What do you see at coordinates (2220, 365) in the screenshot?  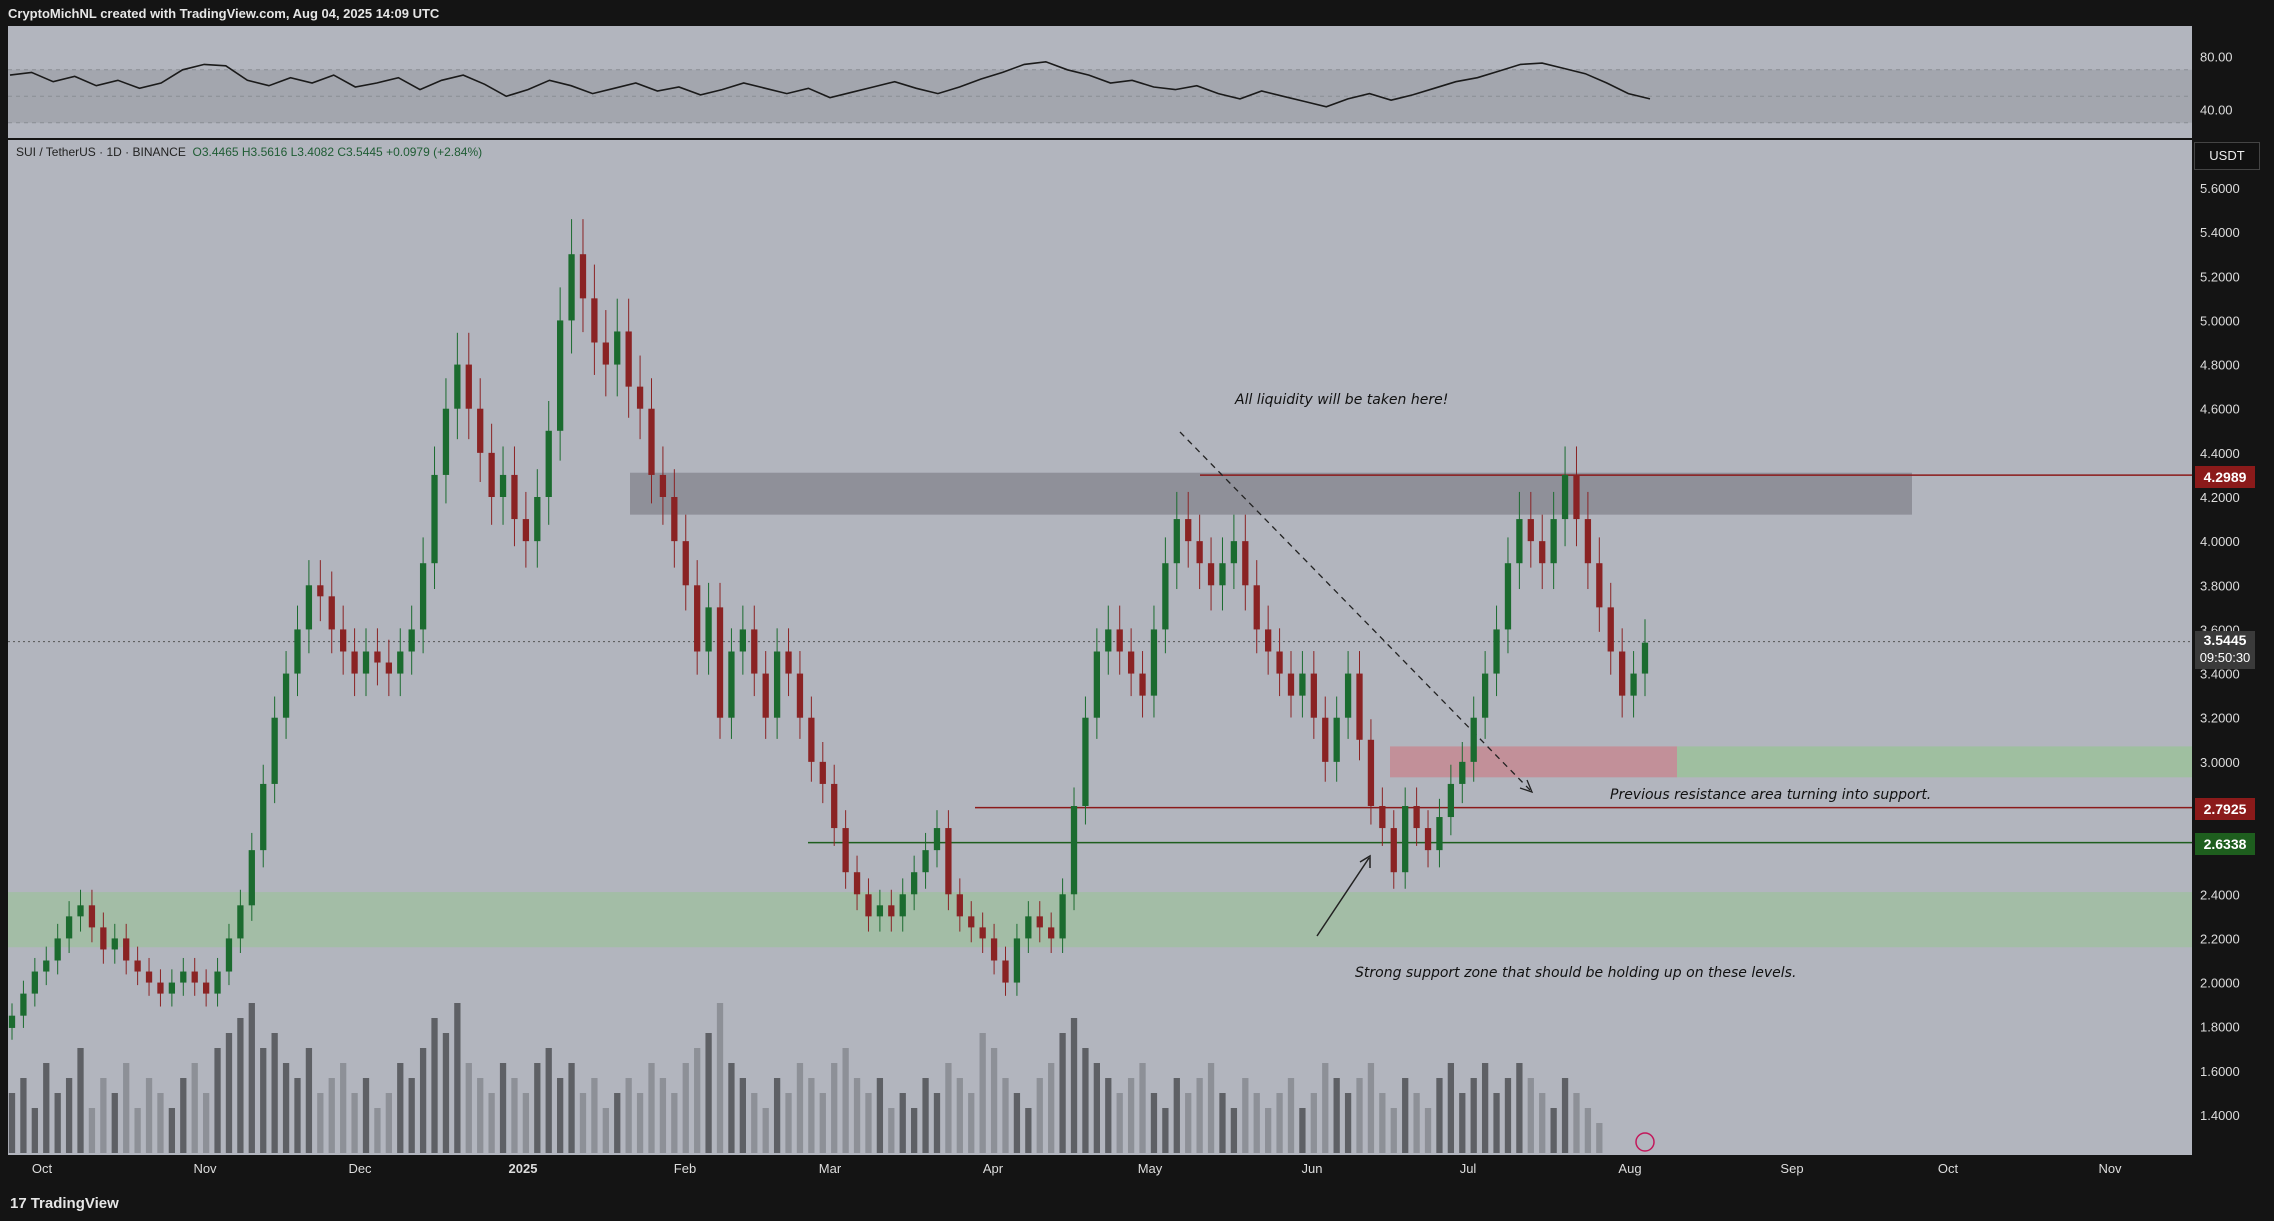 I see `price-tick-label: 4.8000` at bounding box center [2220, 365].